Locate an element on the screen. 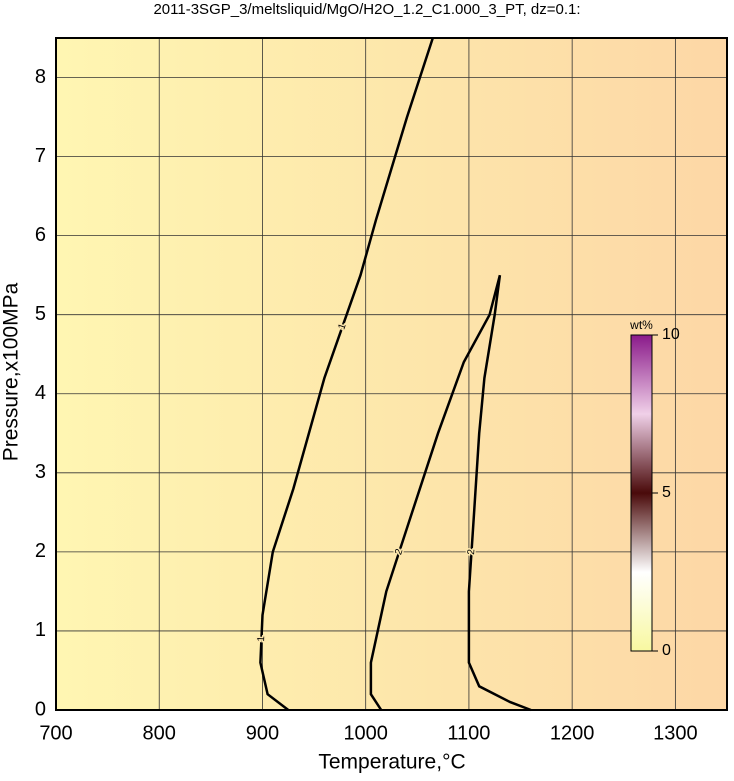 The height and width of the screenshot is (781, 734). colorbar-tick-label: 0 is located at coordinates (666, 650).